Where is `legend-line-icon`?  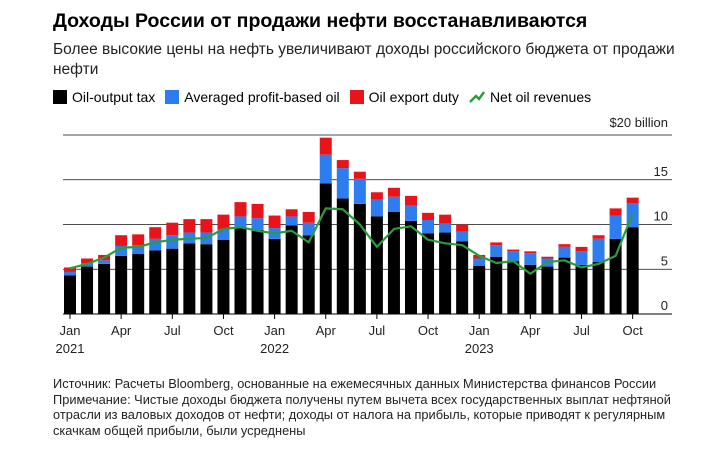 legend-line-icon is located at coordinates (477, 97).